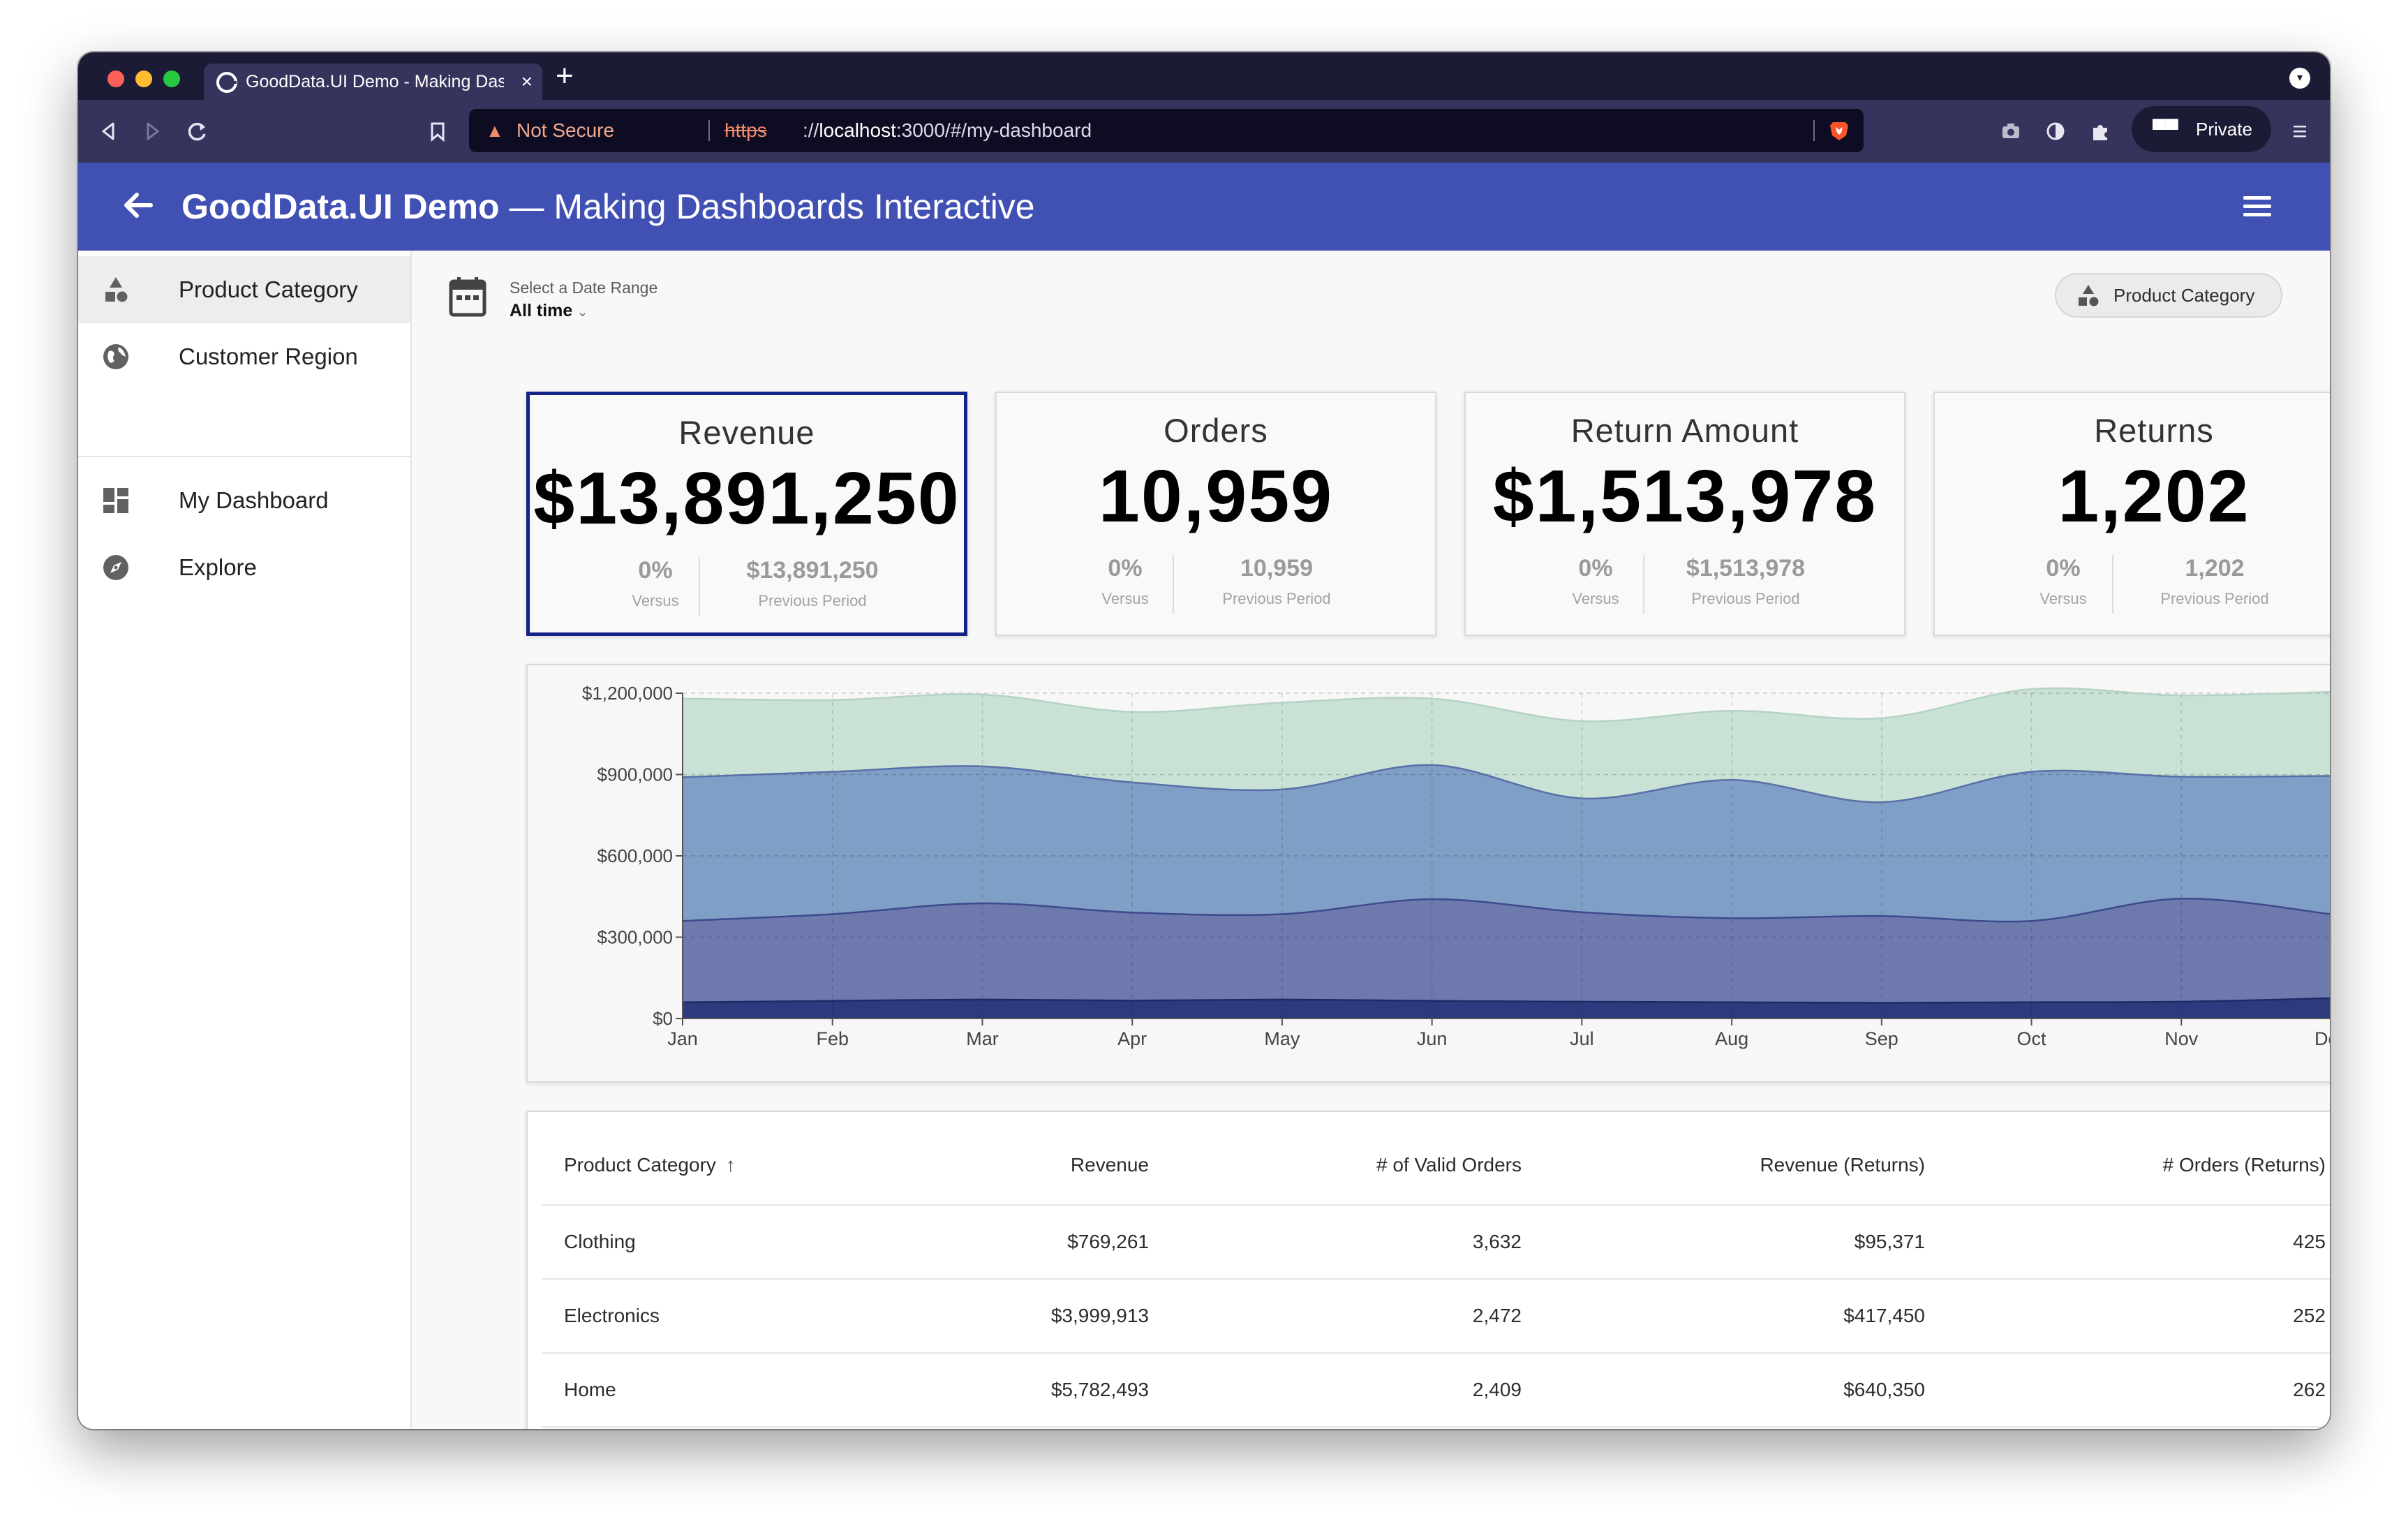  Describe the element at coordinates (2168, 295) in the screenshot. I see `product-category-filter-button: Product Category` at that location.